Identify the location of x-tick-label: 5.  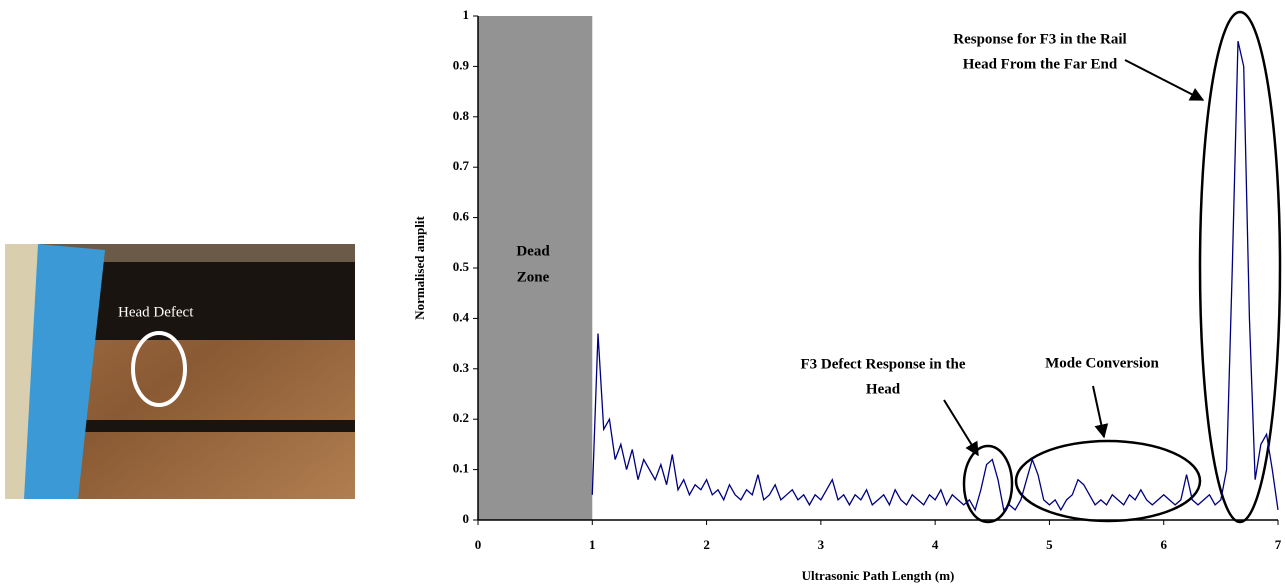
(1049, 544).